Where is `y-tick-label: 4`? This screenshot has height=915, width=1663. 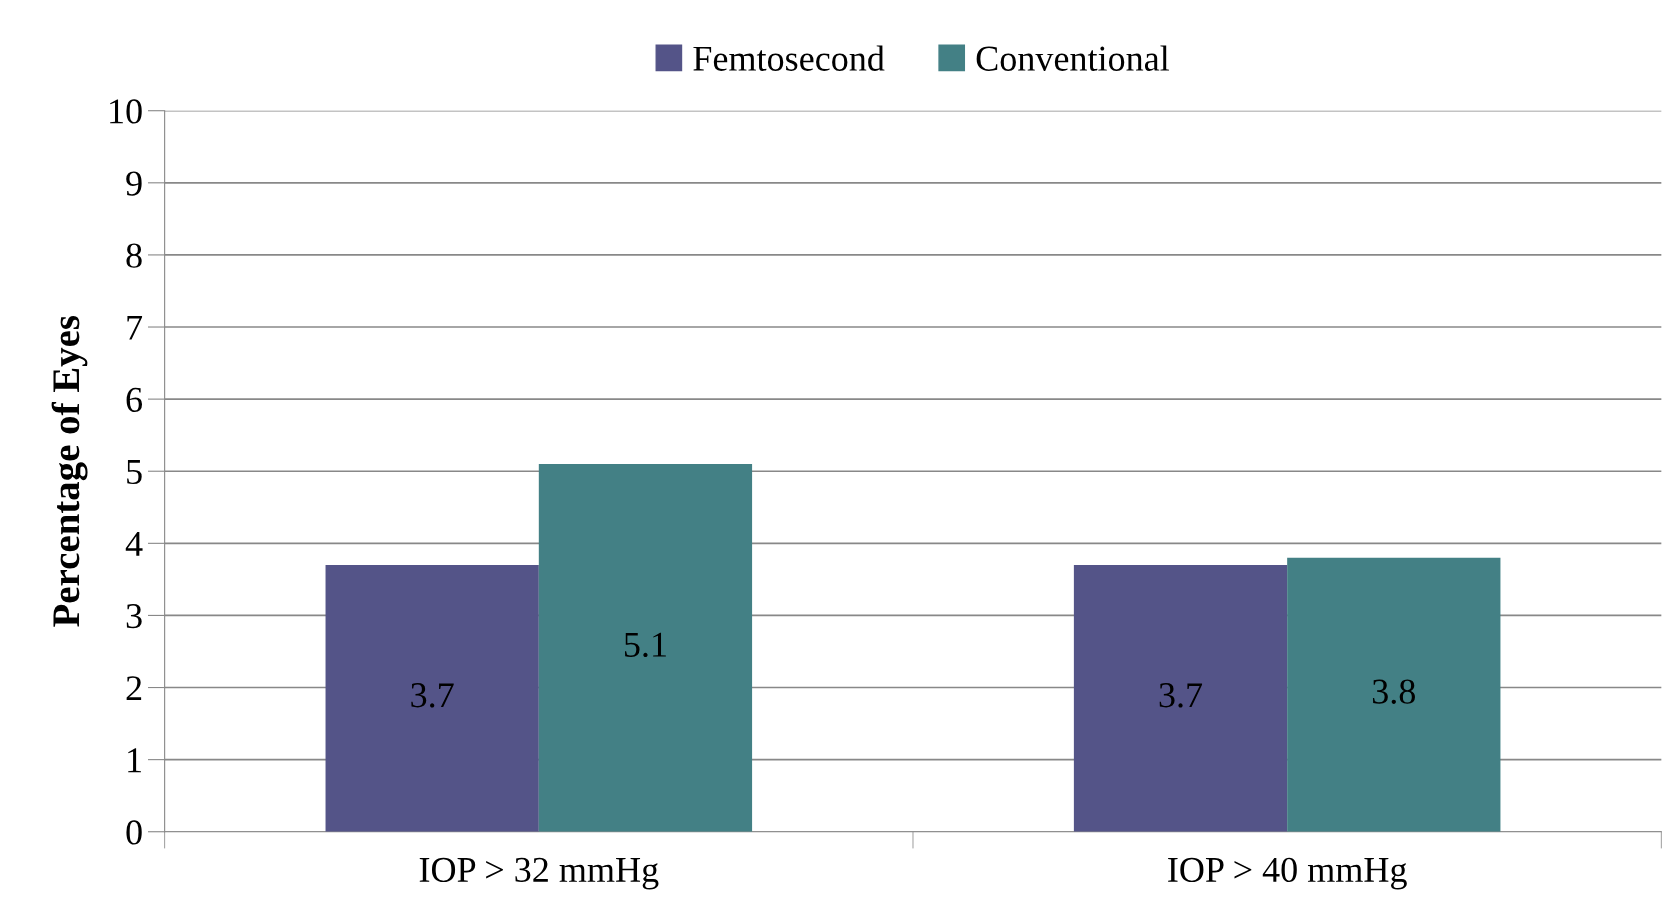 y-tick-label: 4 is located at coordinates (134, 544).